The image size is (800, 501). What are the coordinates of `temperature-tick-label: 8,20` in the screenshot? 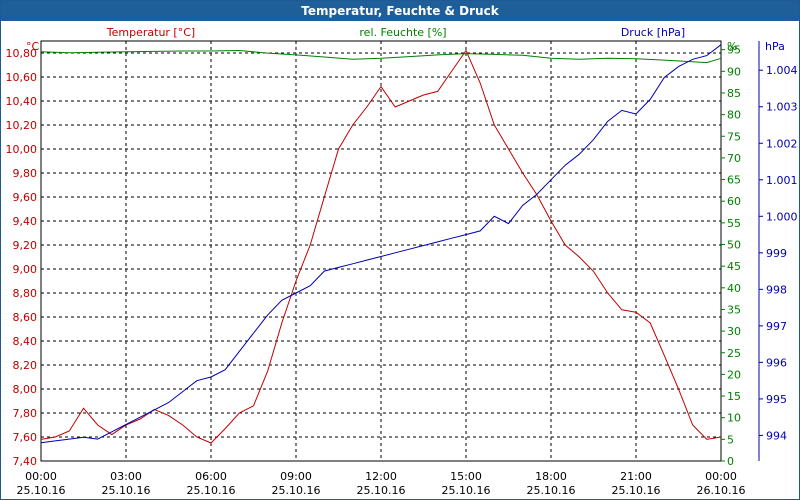 It's located at (25, 365).